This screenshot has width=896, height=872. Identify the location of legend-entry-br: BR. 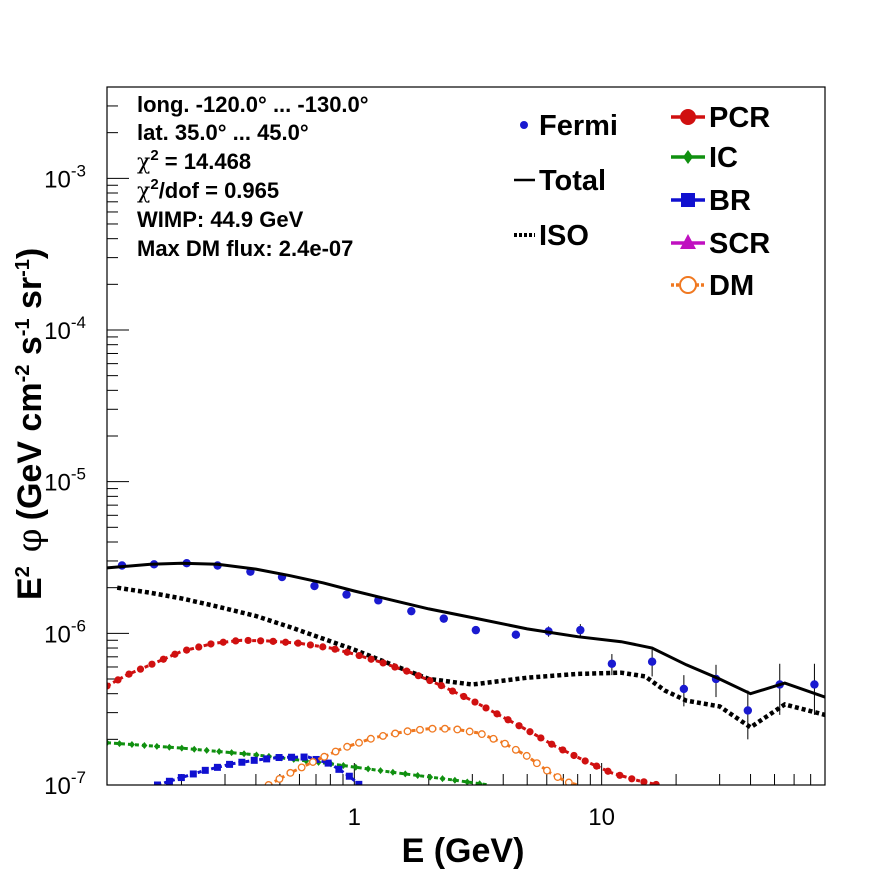
(711, 201).